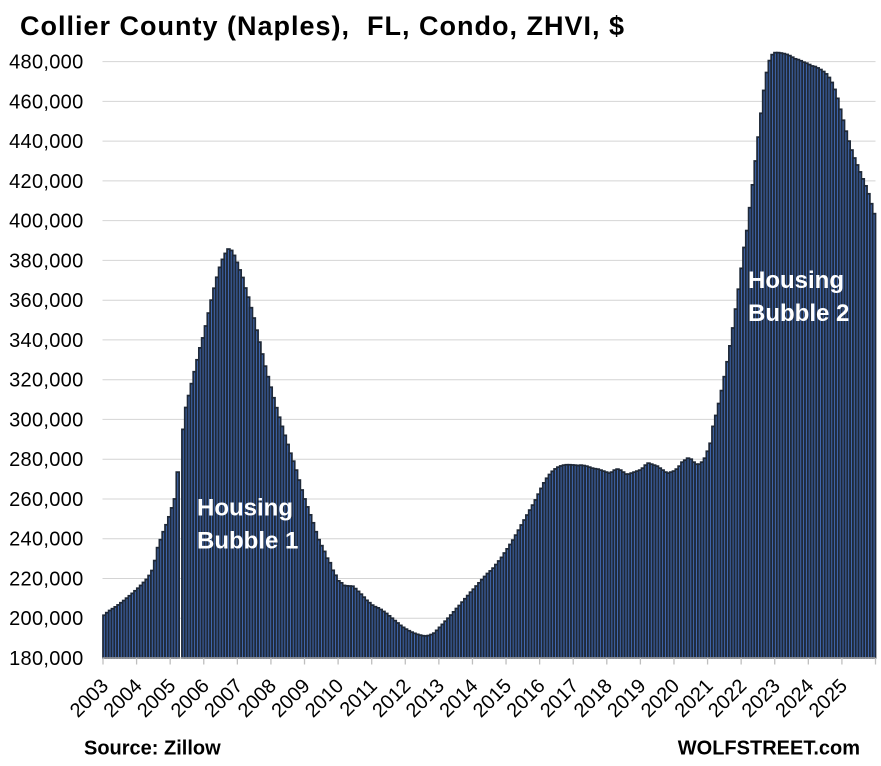 Image resolution: width=881 pixels, height=766 pixels. I want to click on svg-text: 320,000, so click(46, 381).